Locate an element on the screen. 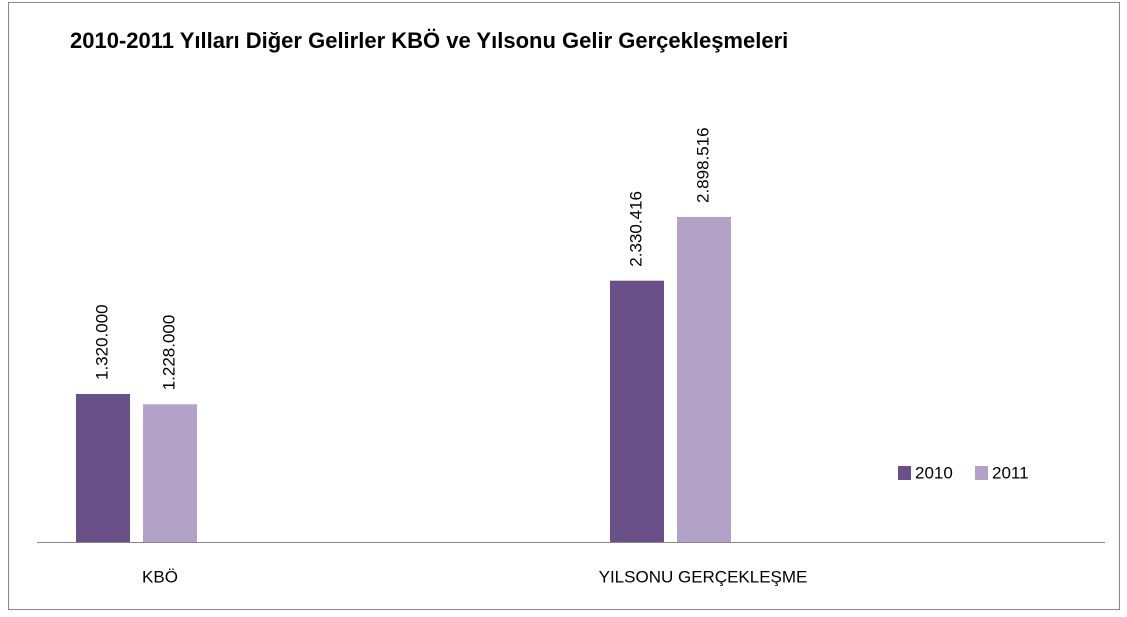  data-label: 2.330.416 is located at coordinates (635, 229).